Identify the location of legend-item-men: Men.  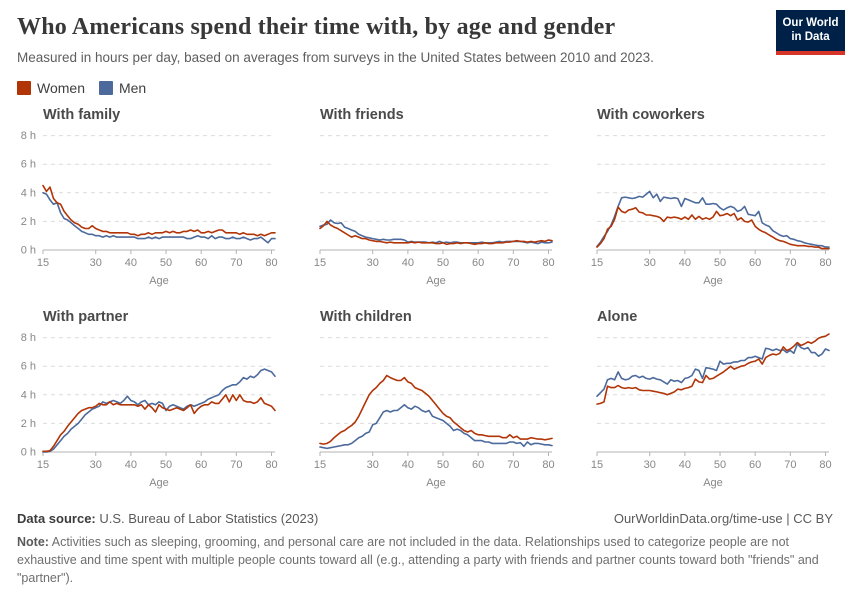
(122, 88).